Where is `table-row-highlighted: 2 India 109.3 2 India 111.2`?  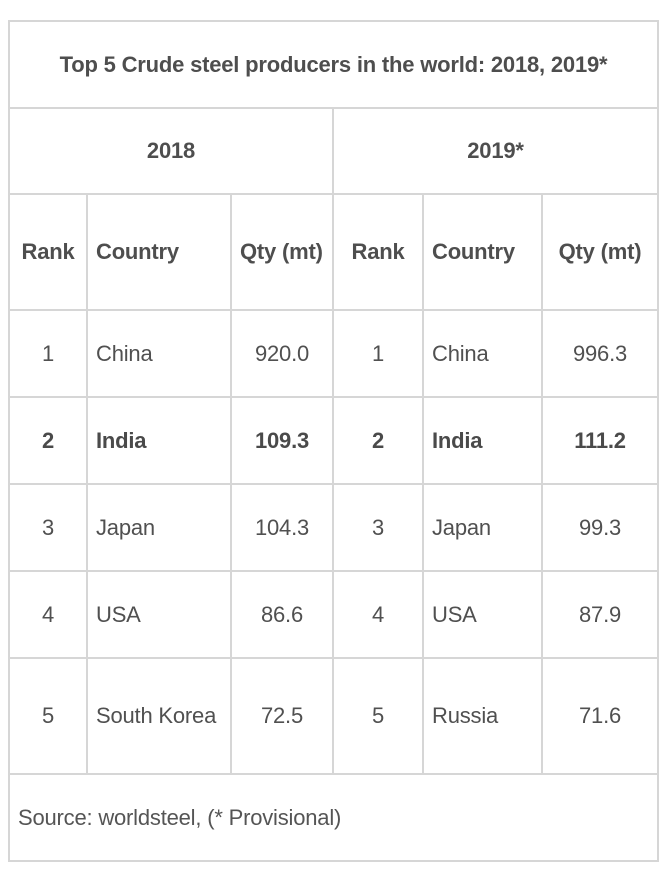
table-row-highlighted: 2 India 109.3 2 India 111.2 is located at coordinates (334, 440).